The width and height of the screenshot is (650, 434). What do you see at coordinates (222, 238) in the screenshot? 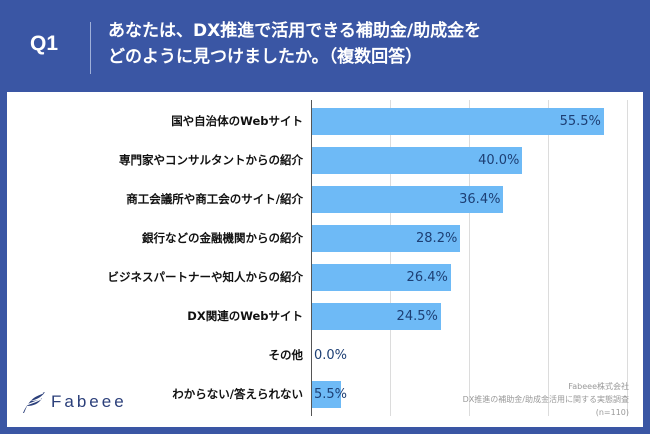
I see `category-label: 銀行などの金融機関からの紹介` at bounding box center [222, 238].